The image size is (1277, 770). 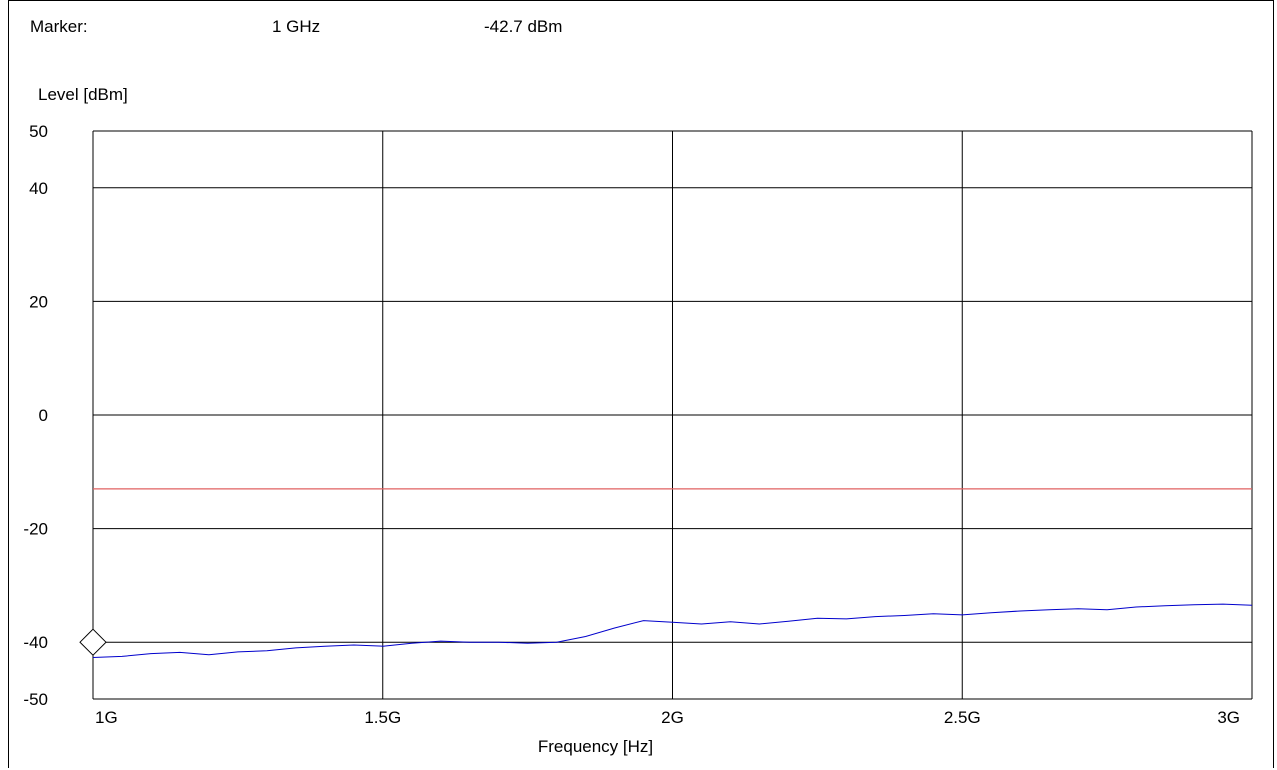 What do you see at coordinates (595, 746) in the screenshot?
I see `x-axis-label: Frequency [Hz]` at bounding box center [595, 746].